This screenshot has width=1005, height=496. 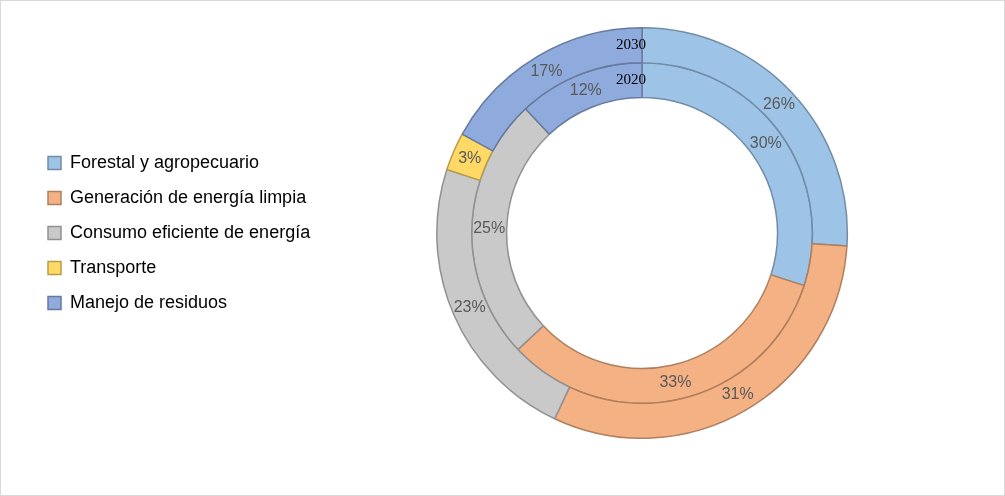 What do you see at coordinates (737, 394) in the screenshot?
I see `data-label: 31%` at bounding box center [737, 394].